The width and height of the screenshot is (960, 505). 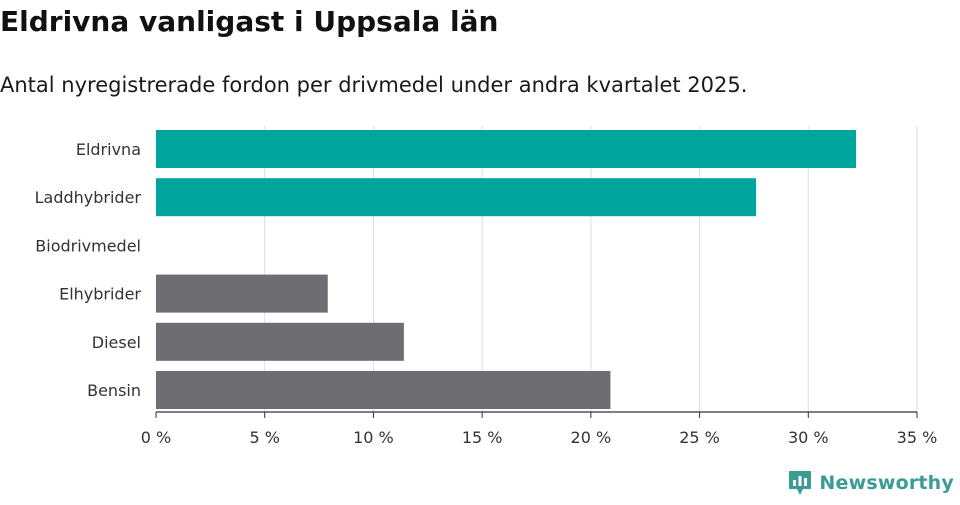 What do you see at coordinates (539, 429) in the screenshot?
I see `x-axis: 0 % 5 % 10 % 15 % 20 % 25 % 30 % 35 %` at bounding box center [539, 429].